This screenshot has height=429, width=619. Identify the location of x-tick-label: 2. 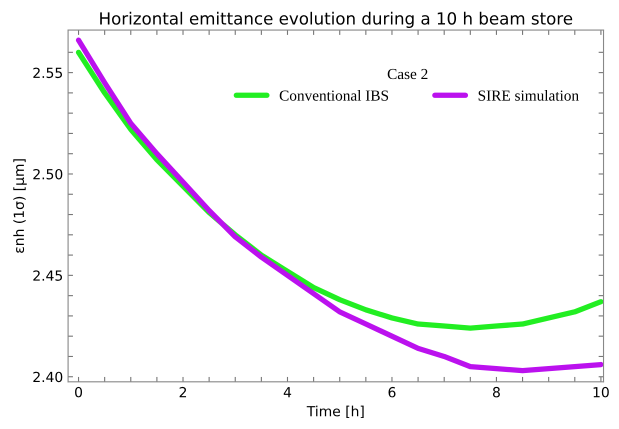
(183, 392).